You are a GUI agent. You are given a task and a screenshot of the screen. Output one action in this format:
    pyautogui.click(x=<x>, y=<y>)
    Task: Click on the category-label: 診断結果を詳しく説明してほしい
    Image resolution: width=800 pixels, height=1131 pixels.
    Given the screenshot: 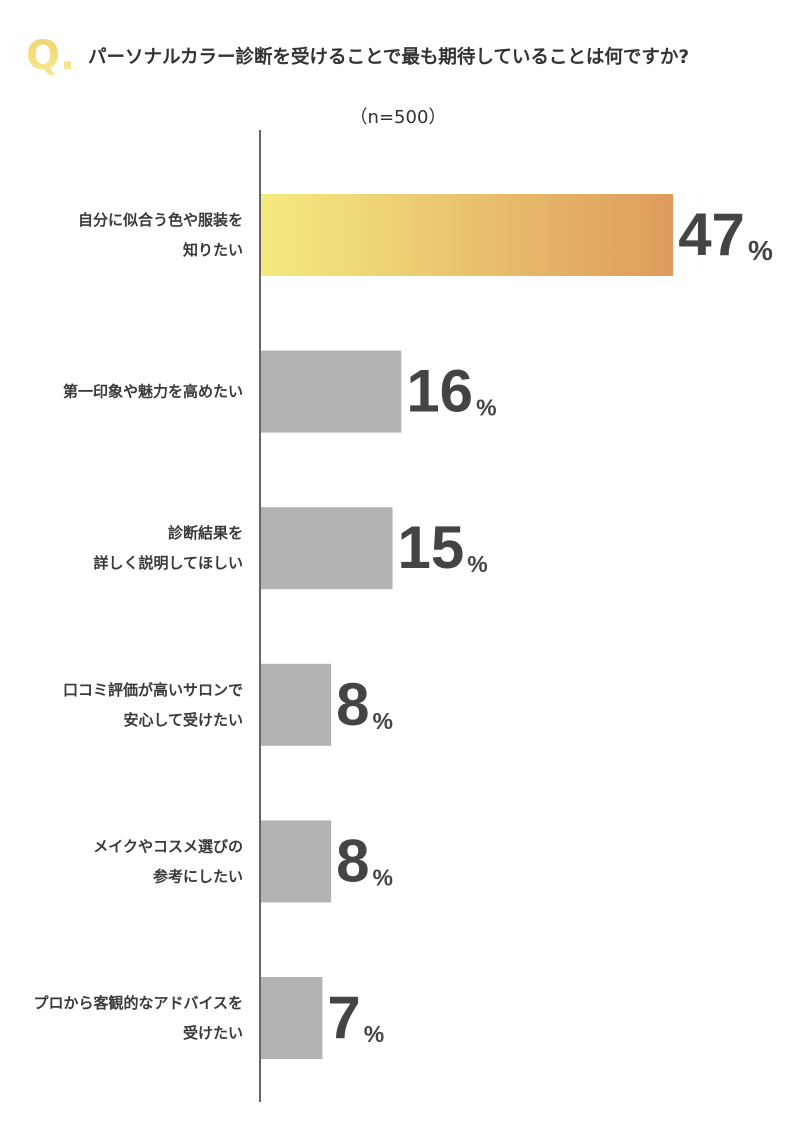 What is the action you would take?
    pyautogui.click(x=168, y=548)
    